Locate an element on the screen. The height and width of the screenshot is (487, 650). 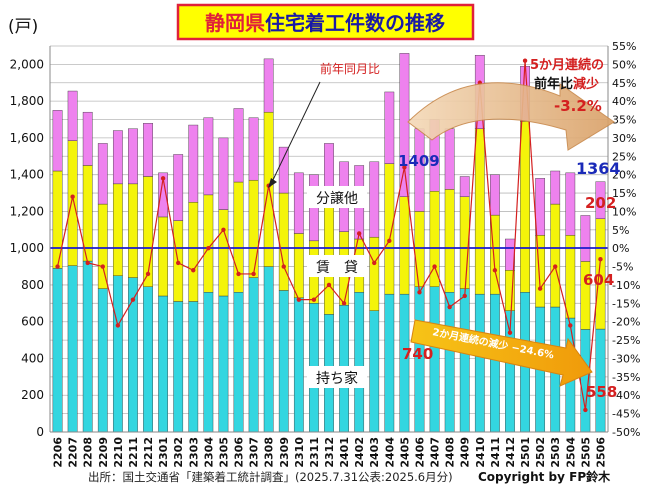
y2-tick-label-0: -50% is located at coordinates (626, 432).